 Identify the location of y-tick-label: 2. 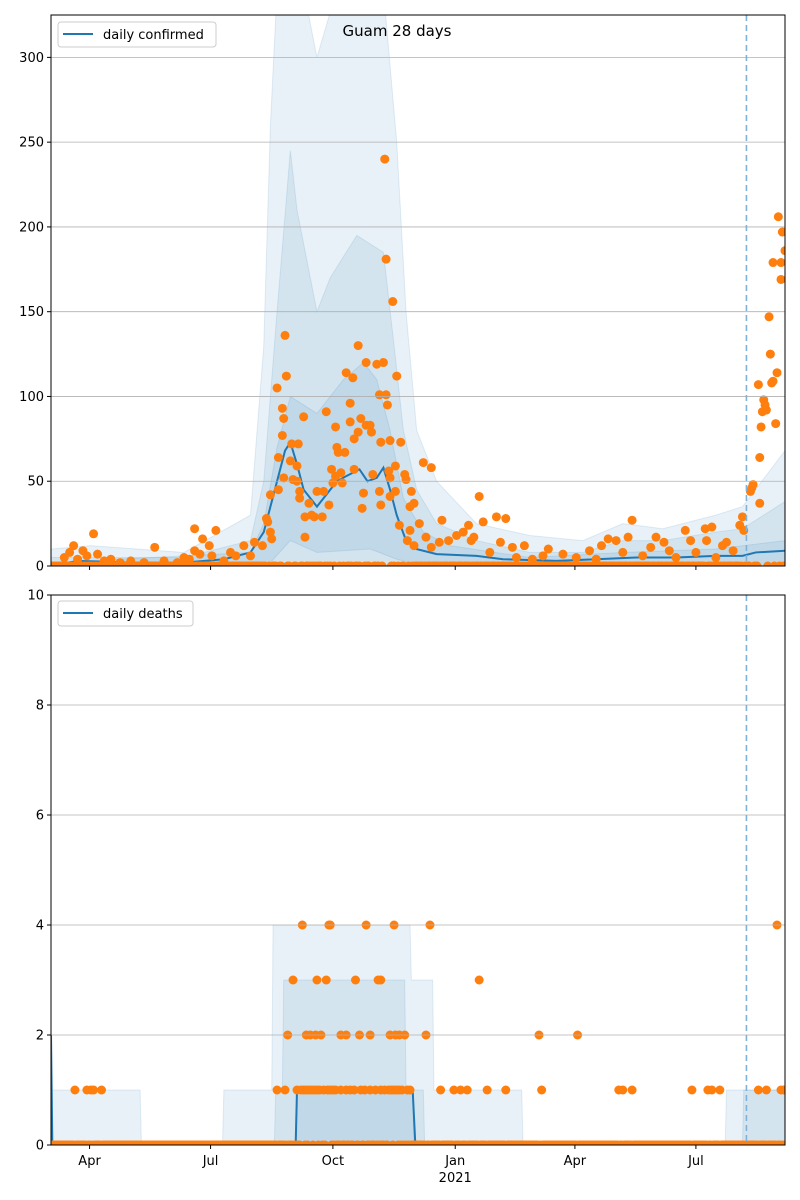
(40, 1036).